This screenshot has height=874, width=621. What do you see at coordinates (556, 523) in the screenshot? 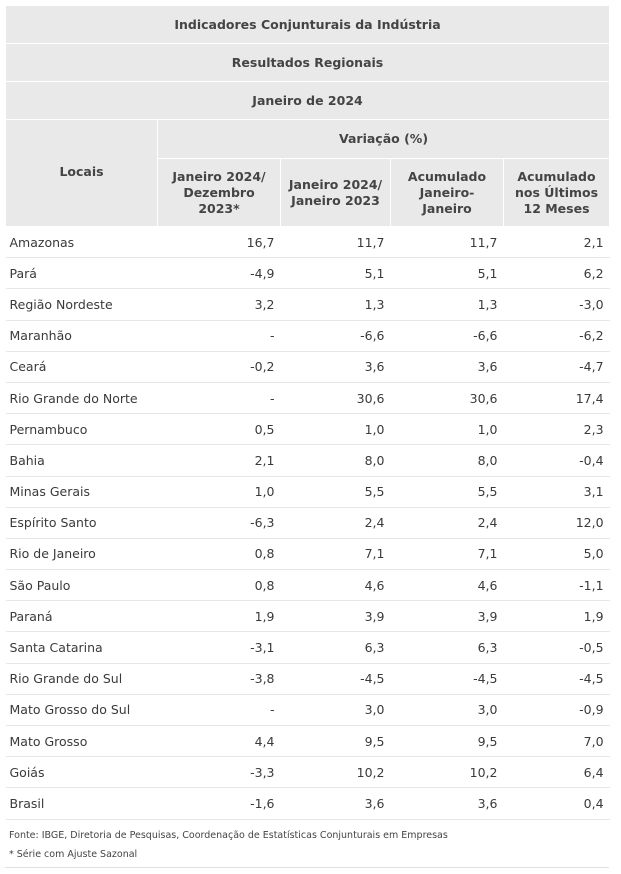
I see `row-value: 12,0` at bounding box center [556, 523].